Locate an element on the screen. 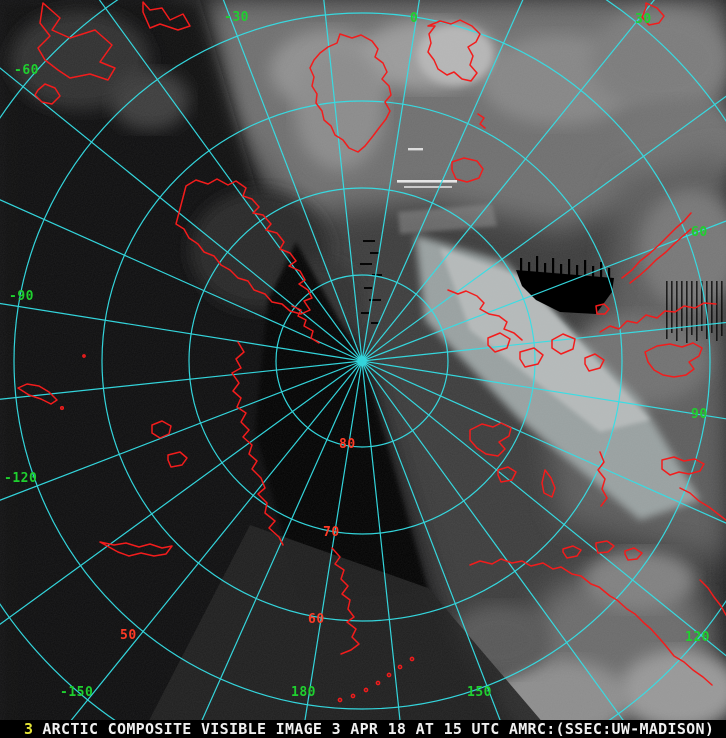 Image resolution: width=726 pixels, height=738 pixels. lat-label-70: 70 is located at coordinates (331, 532).